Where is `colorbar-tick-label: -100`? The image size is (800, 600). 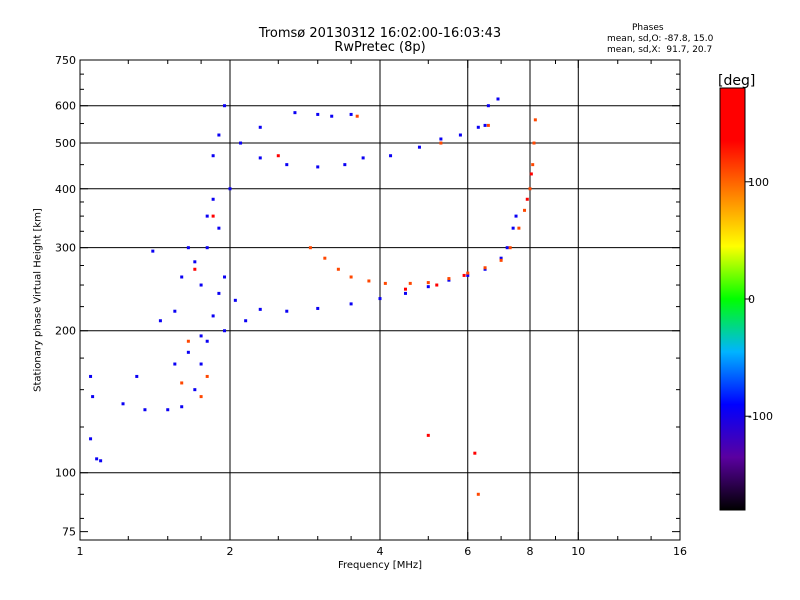 colorbar-tick-label: -100 is located at coordinates (760, 416).